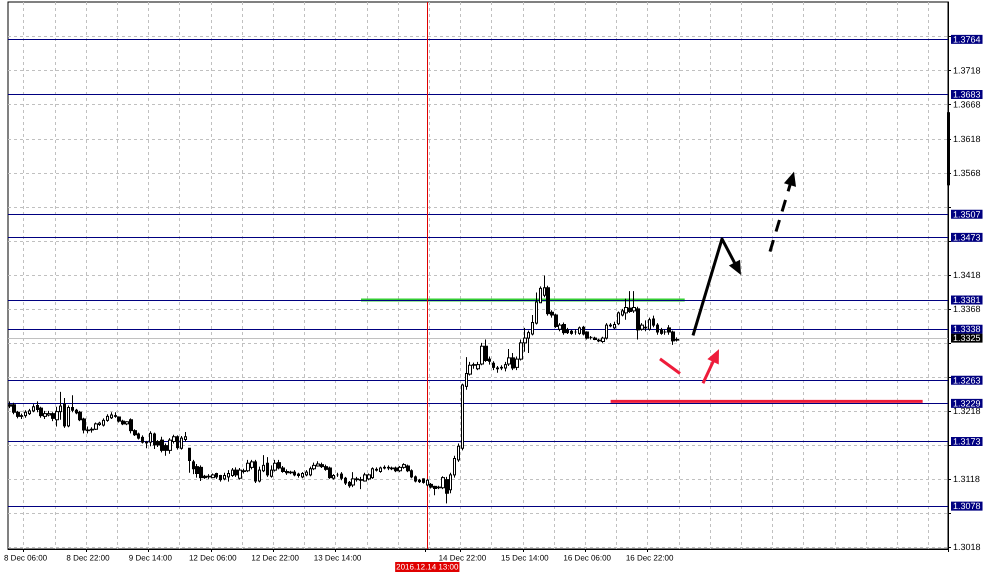 Image resolution: width=991 pixels, height=585 pixels. I want to click on x-tick-label: 12 Dec 06:00, so click(213, 558).